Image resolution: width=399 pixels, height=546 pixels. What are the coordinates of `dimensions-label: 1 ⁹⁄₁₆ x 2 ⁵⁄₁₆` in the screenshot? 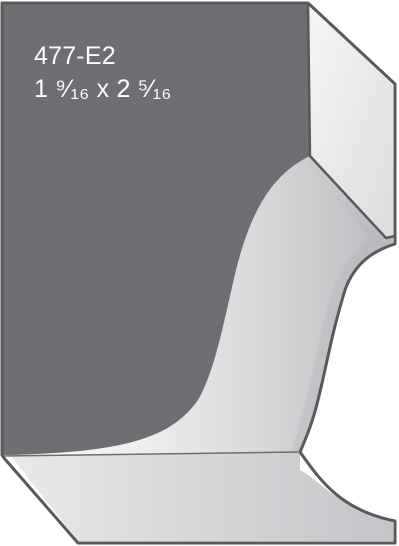 It's located at (103, 89).